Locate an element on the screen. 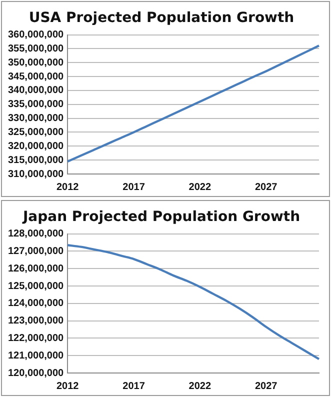 The height and width of the screenshot is (400, 331). y-tick-label: 128,000,000 is located at coordinates (36, 234).